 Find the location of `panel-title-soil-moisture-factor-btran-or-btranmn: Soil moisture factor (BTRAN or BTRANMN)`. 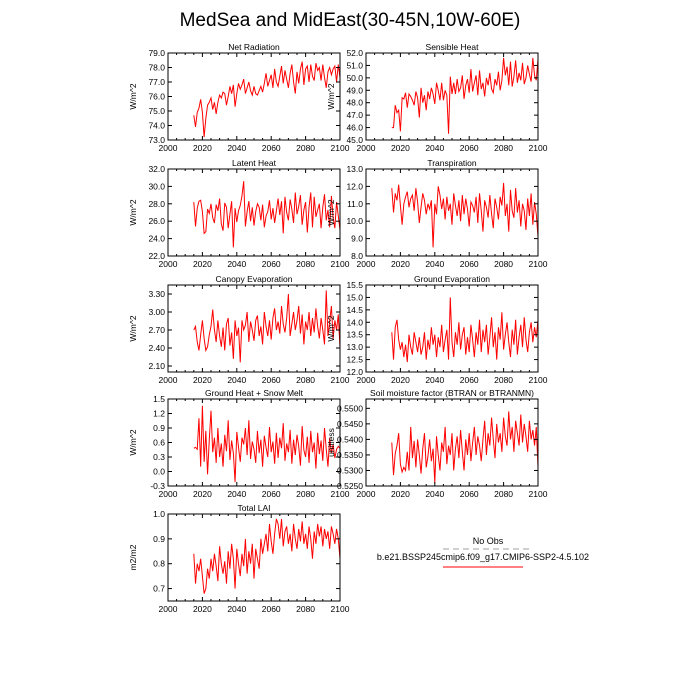

panel-title-soil-moisture-factor-btran-or-btranmn: Soil moisture factor (BTRAN or BTRANMN) is located at coordinates (452, 393).